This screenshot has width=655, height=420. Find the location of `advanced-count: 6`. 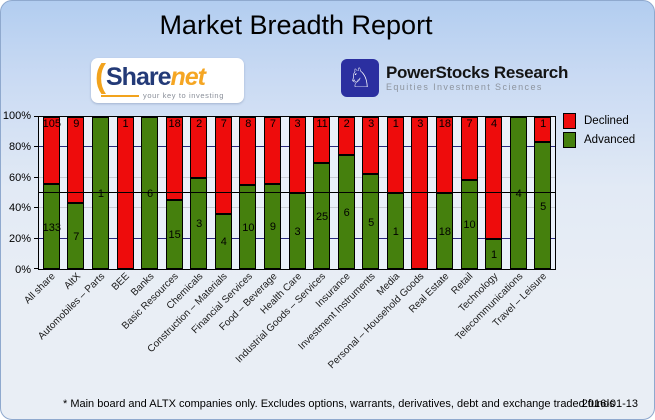

advanced-count: 6 is located at coordinates (346, 213).